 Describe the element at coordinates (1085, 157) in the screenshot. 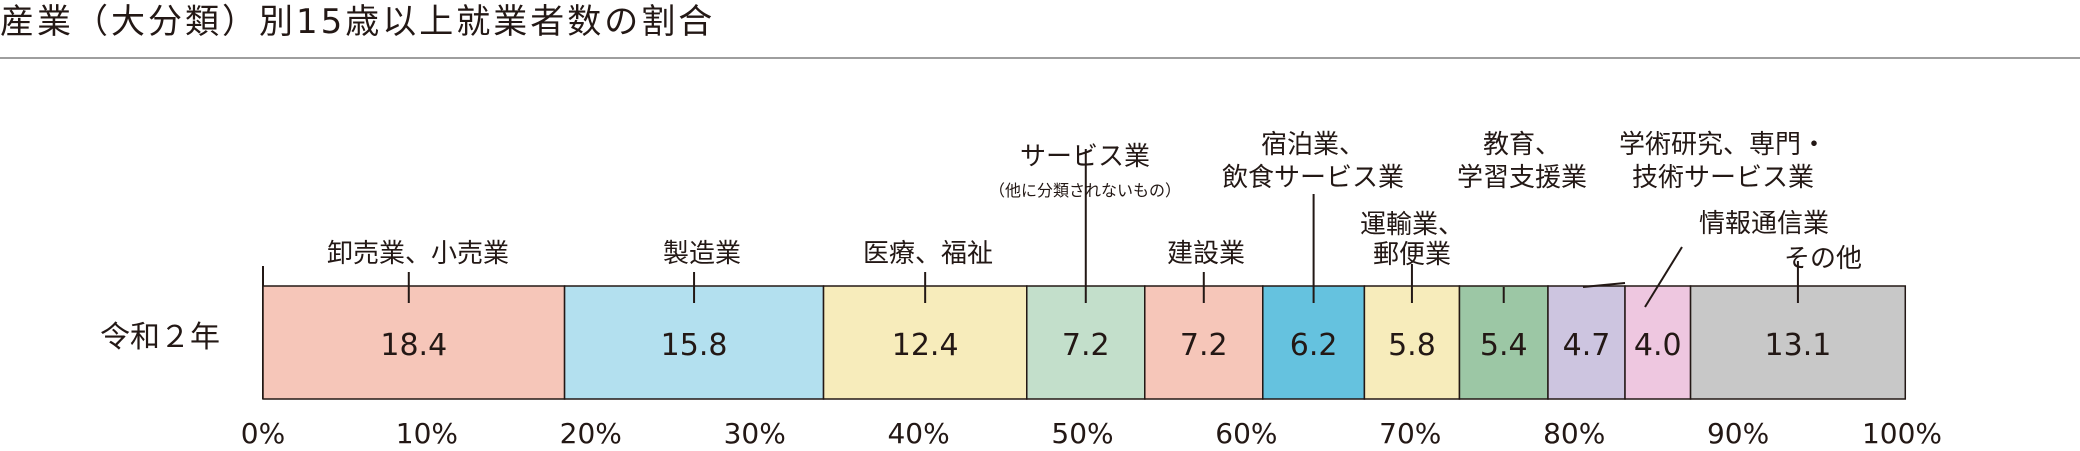

I see `category-label: サービス業` at that location.